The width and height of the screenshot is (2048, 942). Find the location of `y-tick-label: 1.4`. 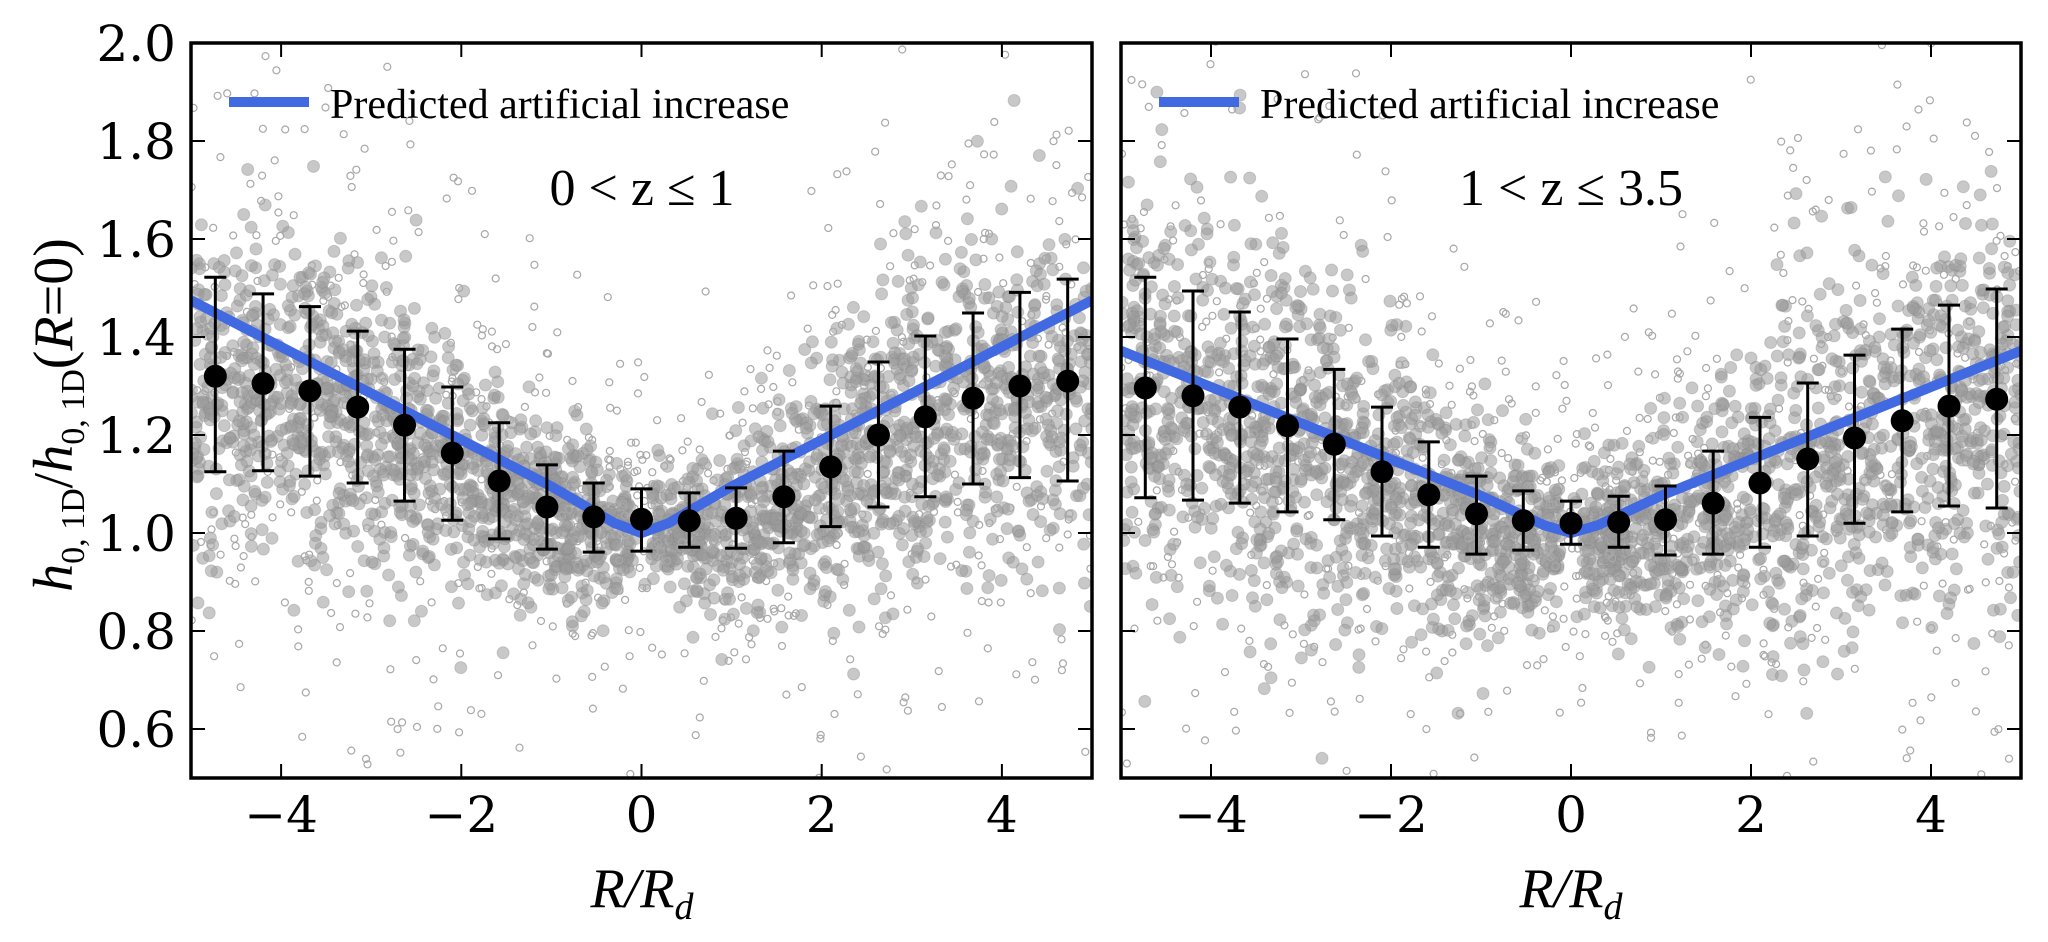

y-tick-label: 1.4 is located at coordinates (136, 338).